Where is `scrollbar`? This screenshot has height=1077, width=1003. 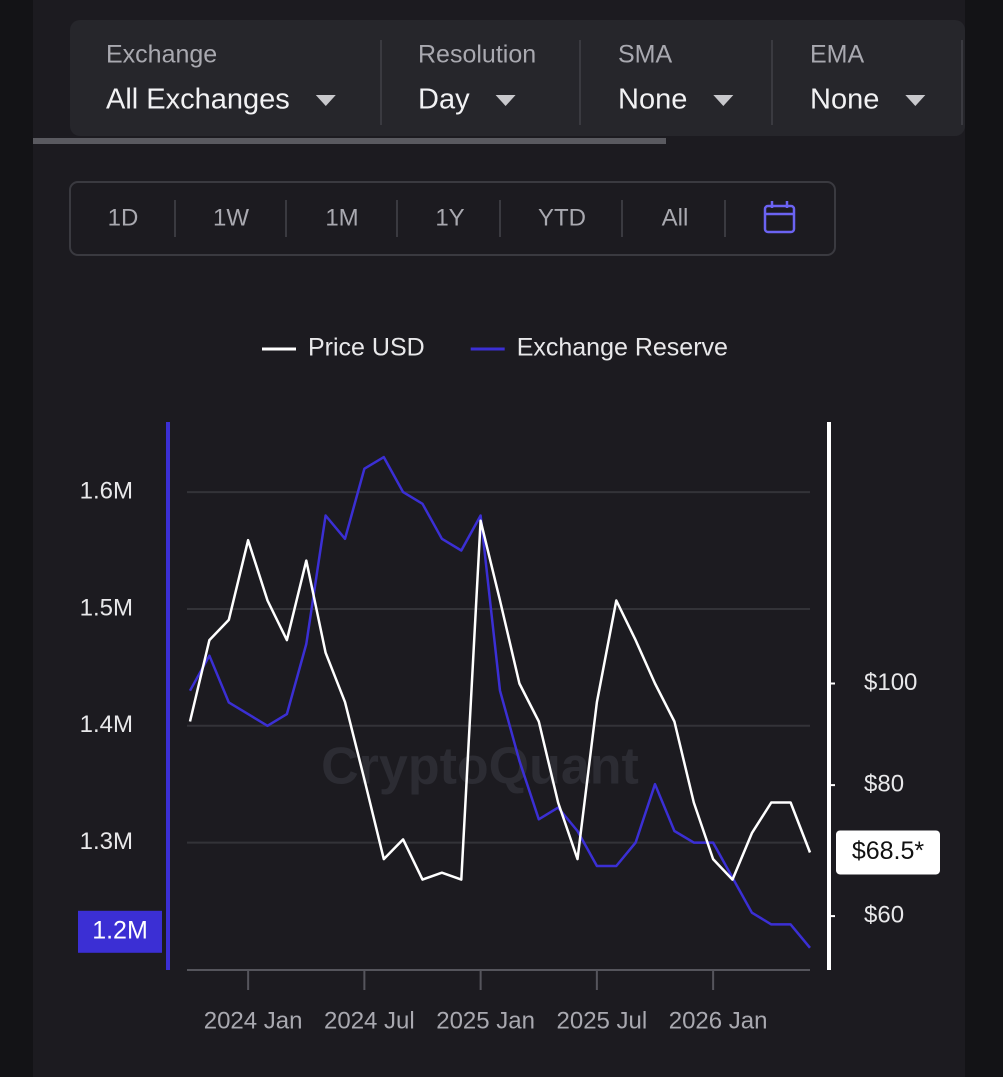
scrollbar is located at coordinates (349, 141).